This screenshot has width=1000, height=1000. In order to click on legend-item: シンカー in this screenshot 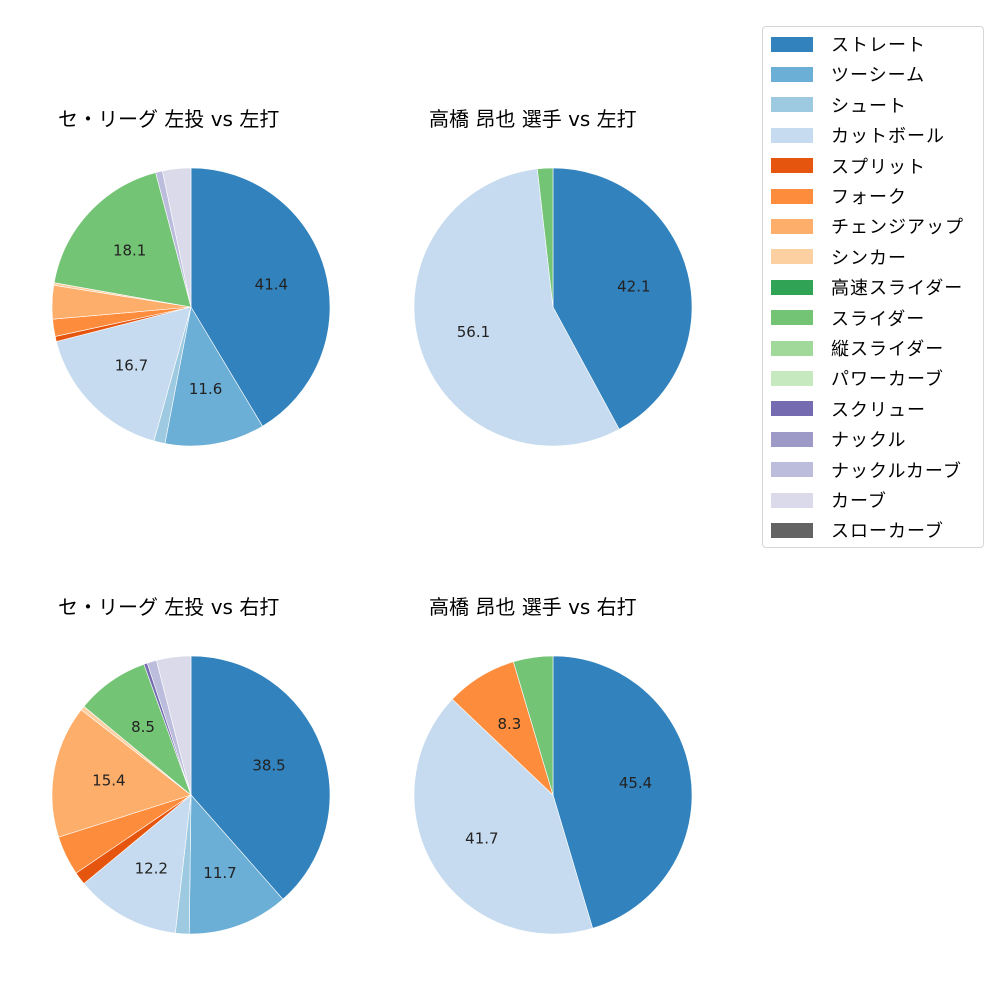, I will do `click(839, 257)`.